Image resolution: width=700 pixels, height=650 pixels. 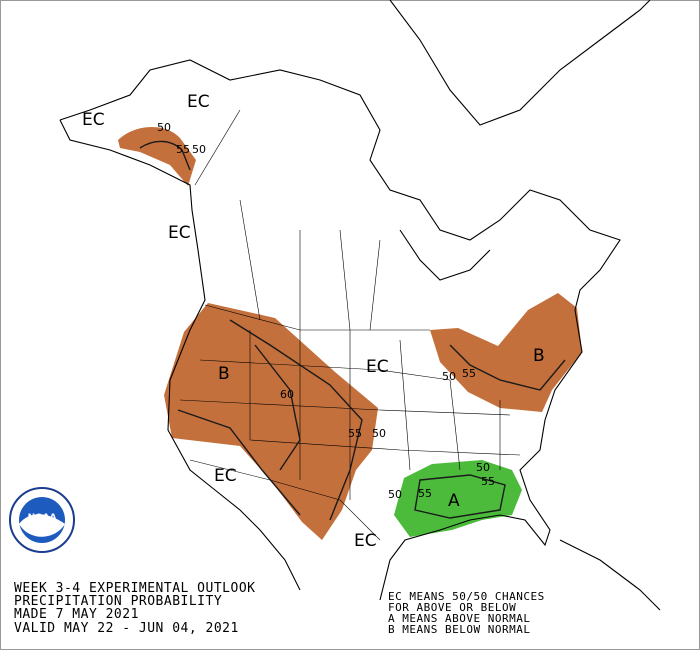 I want to click on key-line: B MEANS BELOW NORMAL, so click(x=459, y=629).